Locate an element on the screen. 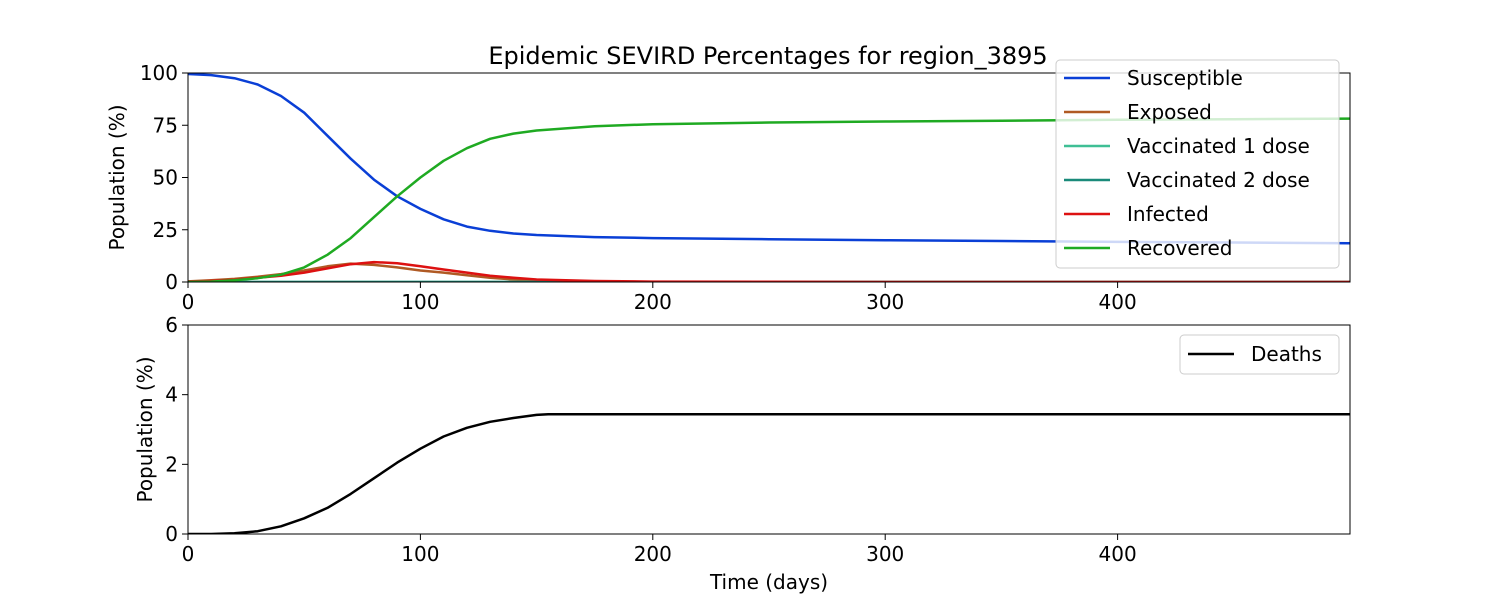  y-tick-label: 25 is located at coordinates (165, 230).